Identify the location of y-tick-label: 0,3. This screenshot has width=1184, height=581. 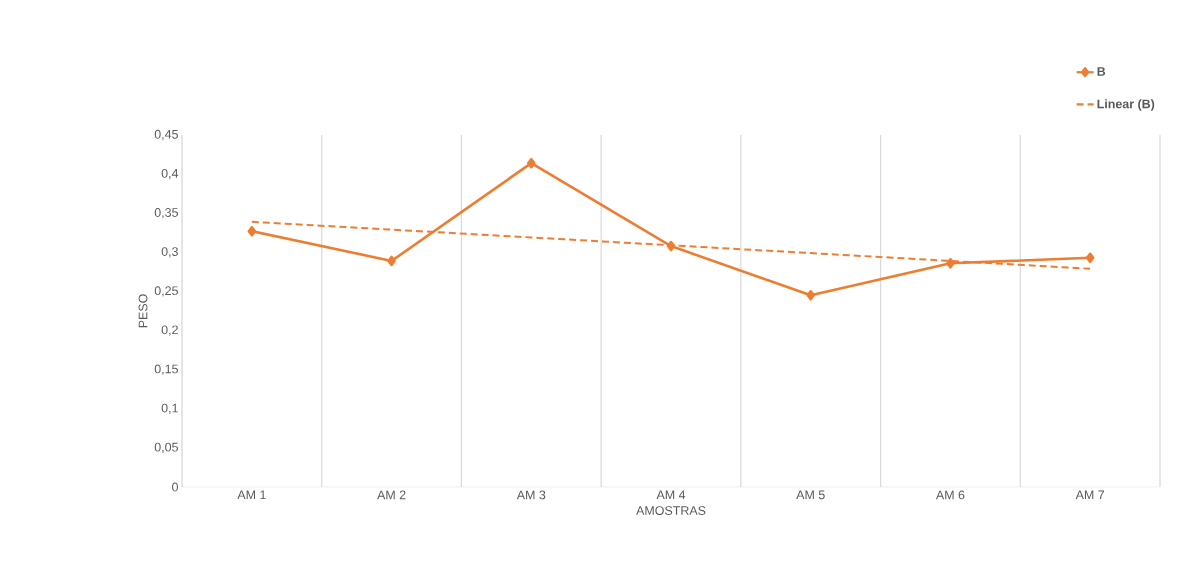
(169, 252).